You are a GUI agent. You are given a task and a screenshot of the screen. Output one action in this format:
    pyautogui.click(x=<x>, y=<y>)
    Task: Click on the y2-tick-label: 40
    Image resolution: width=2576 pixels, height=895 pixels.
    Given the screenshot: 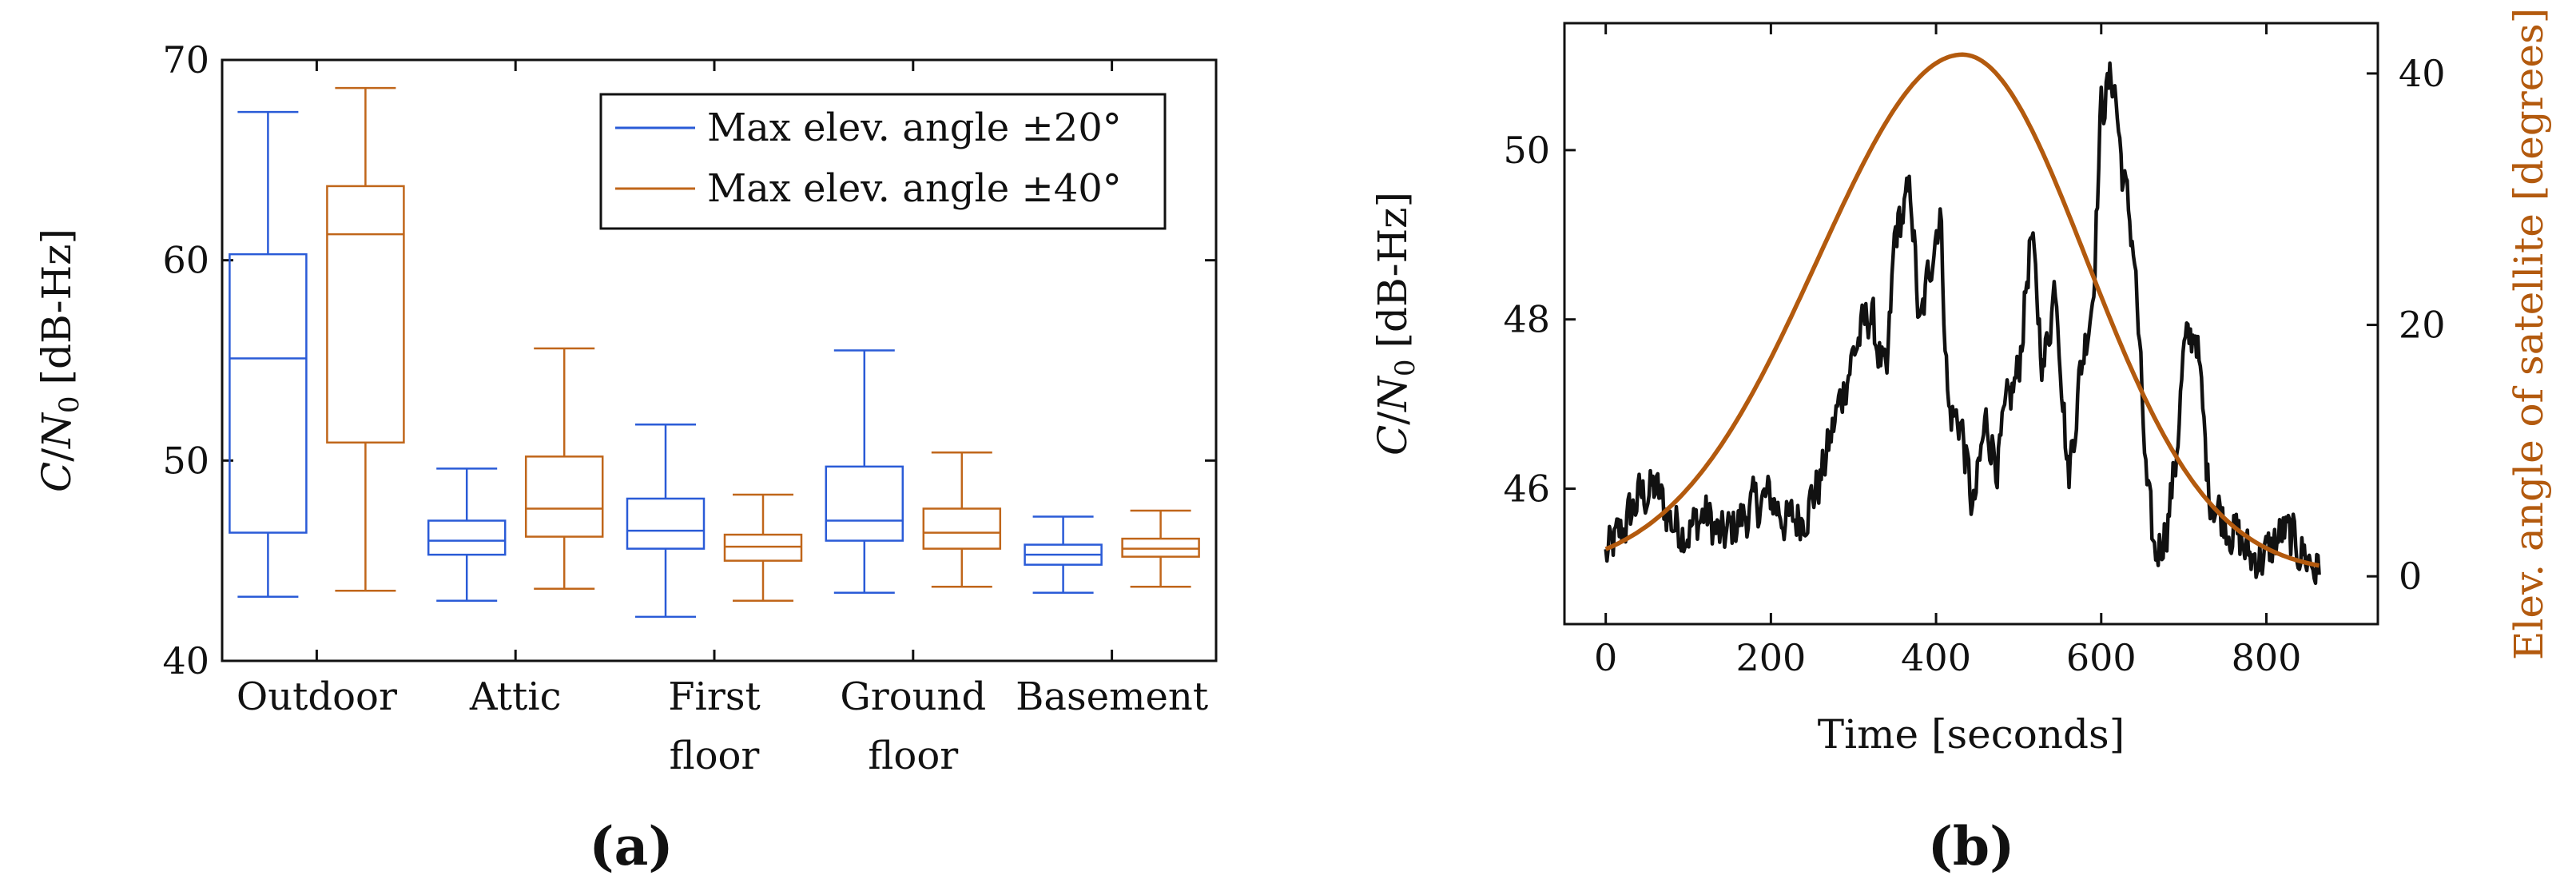 What is the action you would take?
    pyautogui.click(x=2422, y=74)
    